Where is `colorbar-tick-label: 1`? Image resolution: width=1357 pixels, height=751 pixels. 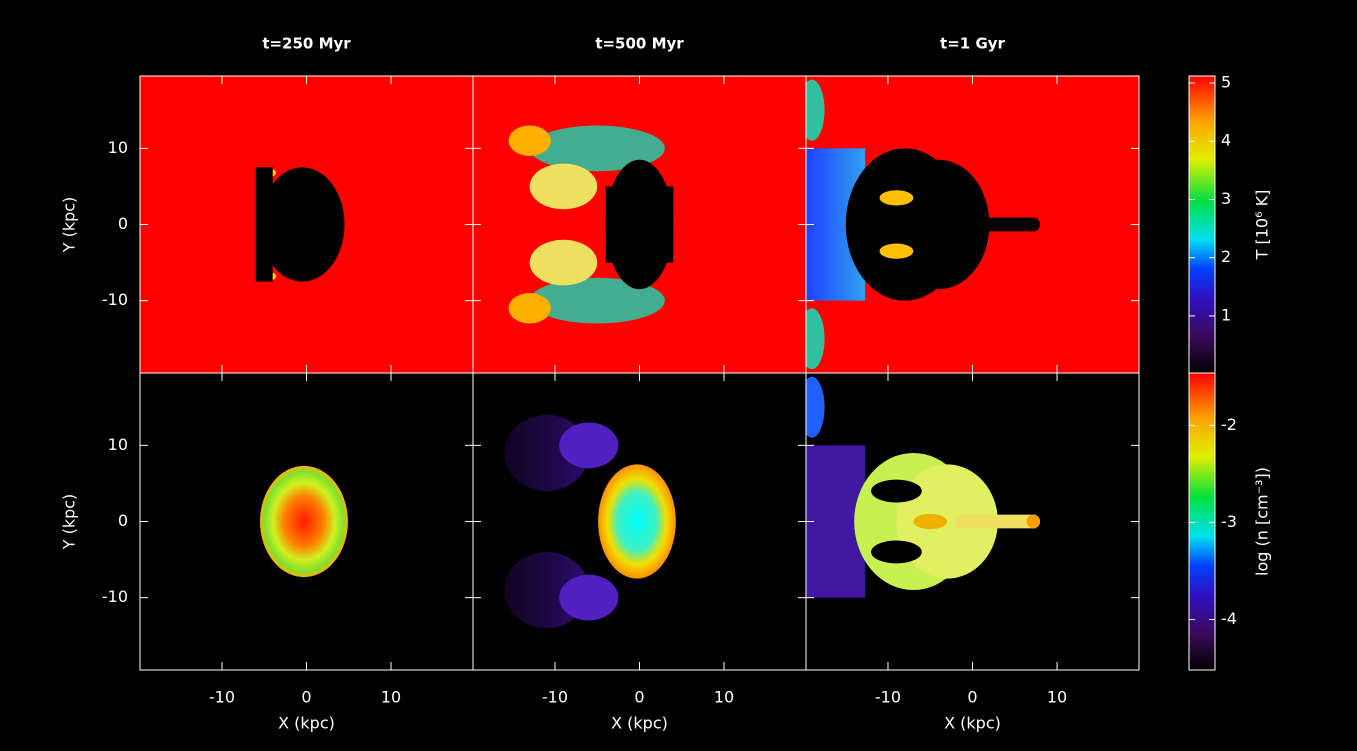
colorbar-tick-label: 1 is located at coordinates (1226, 314).